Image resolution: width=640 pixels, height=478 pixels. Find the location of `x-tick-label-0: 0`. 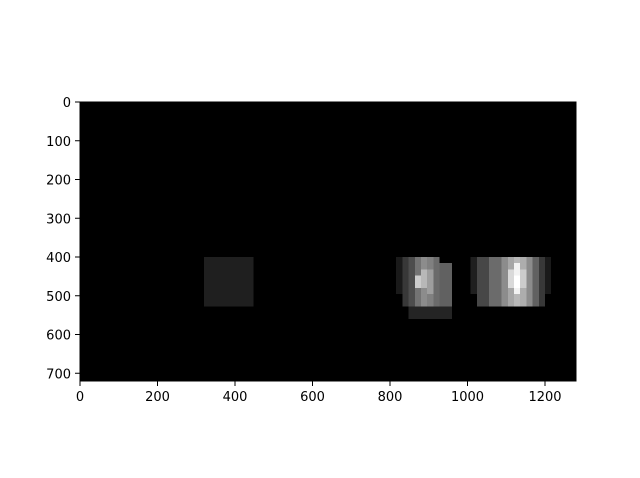

x-tick-label-0: 0 is located at coordinates (80, 397).